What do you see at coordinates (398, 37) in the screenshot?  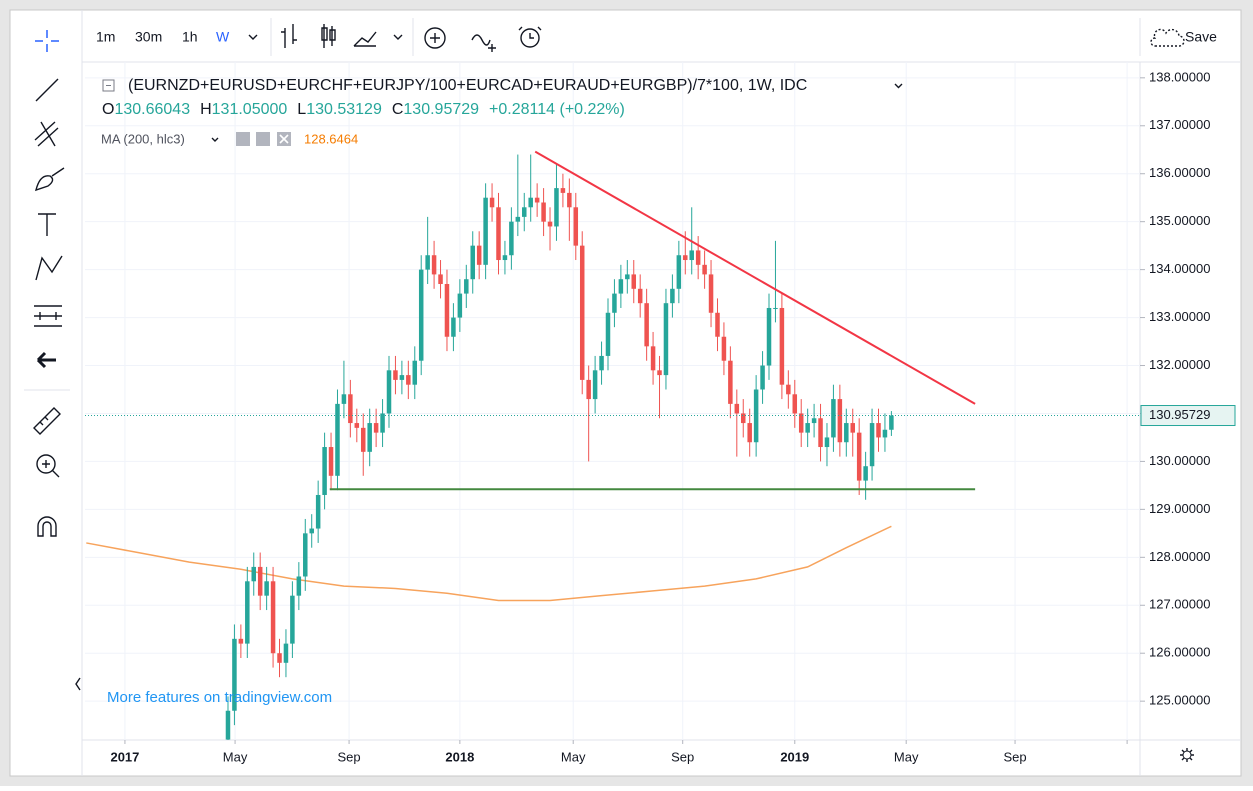 I see `style-menu` at bounding box center [398, 37].